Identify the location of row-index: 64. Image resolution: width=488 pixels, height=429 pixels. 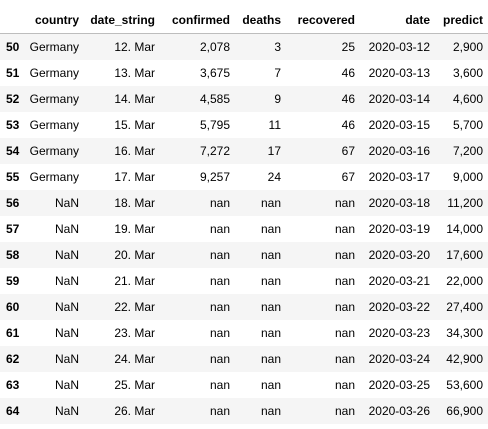
(13, 411).